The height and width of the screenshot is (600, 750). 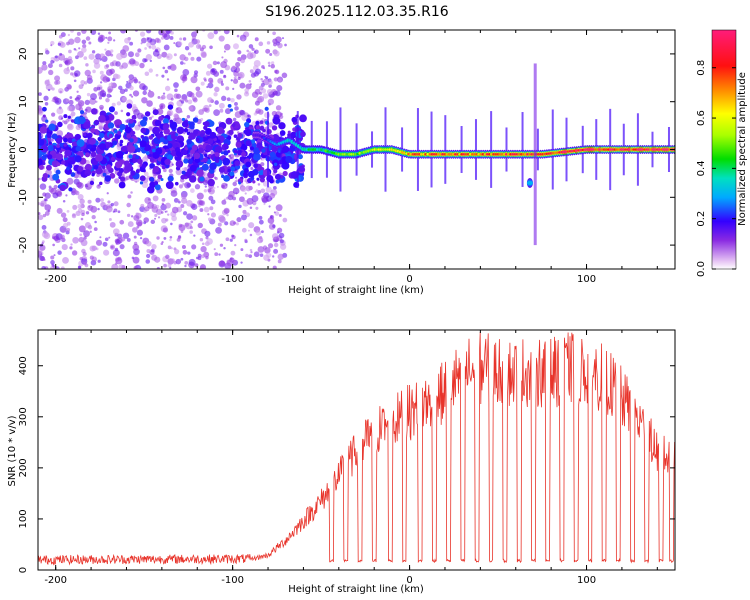 I want to click on colorbar-tick-label: 0.0, so click(x=701, y=269).